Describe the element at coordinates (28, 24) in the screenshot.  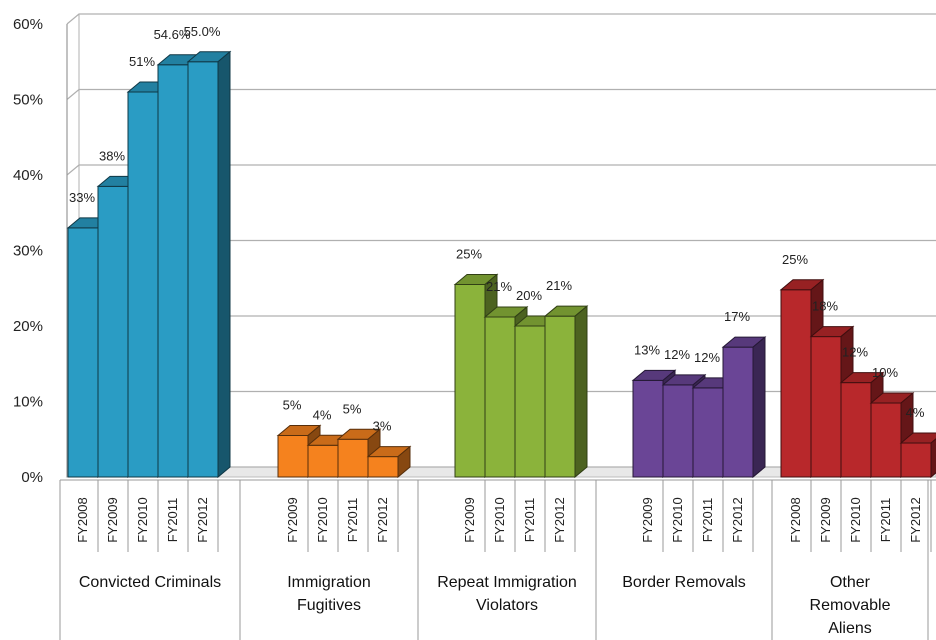
I see `y-tick-label: 60%` at that location.